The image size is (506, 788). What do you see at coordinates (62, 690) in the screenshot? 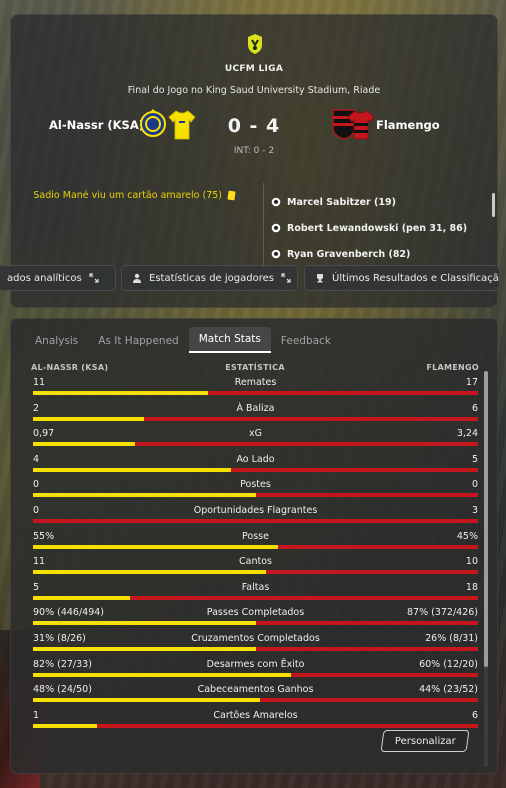
I see `home-stat-value: 48% (24/50)` at bounding box center [62, 690].